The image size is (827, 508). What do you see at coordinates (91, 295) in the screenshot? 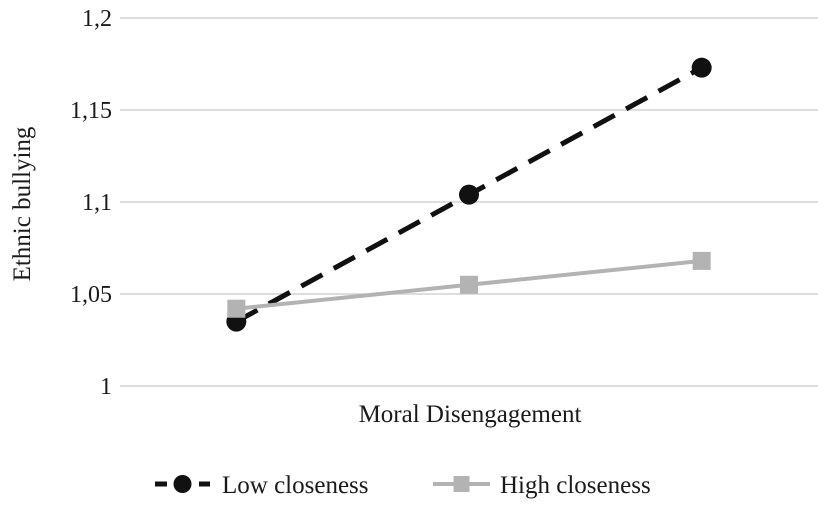
I see `y-tick-label: 1,05` at bounding box center [91, 295].